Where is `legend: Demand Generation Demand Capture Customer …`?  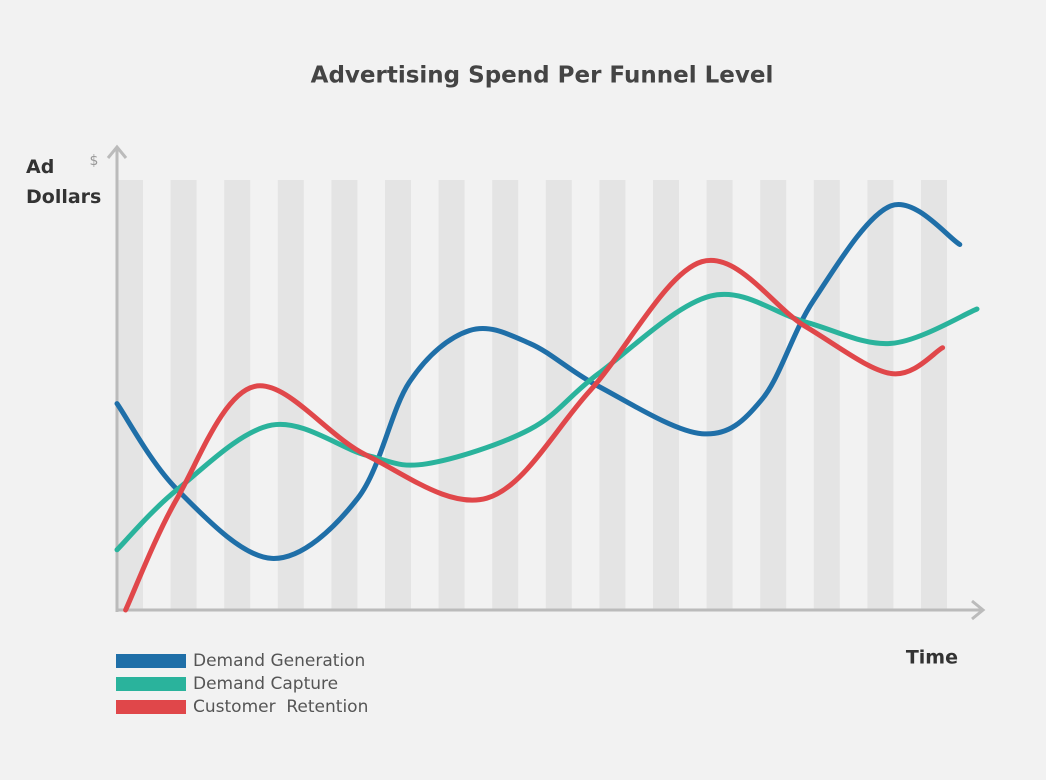 legend: Demand Generation Demand Capture Customer … is located at coordinates (242, 684).